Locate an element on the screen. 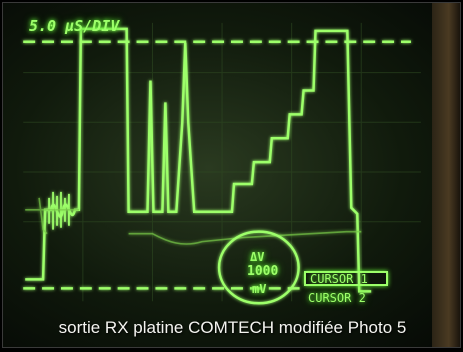 This screenshot has width=463, height=352. cursor-1-box: CURSOR 1 is located at coordinates (346, 278).